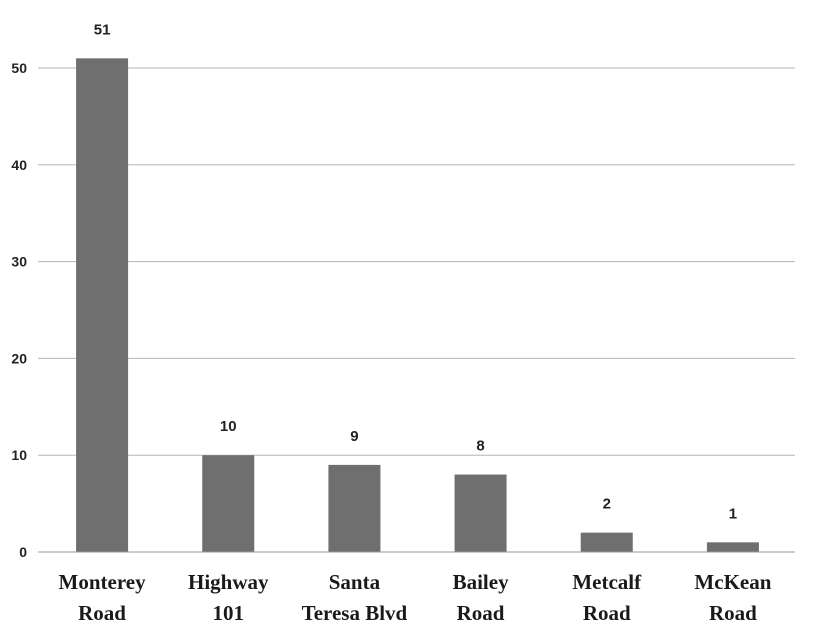  I want to click on y-tick-label-50: 50, so click(19, 68).